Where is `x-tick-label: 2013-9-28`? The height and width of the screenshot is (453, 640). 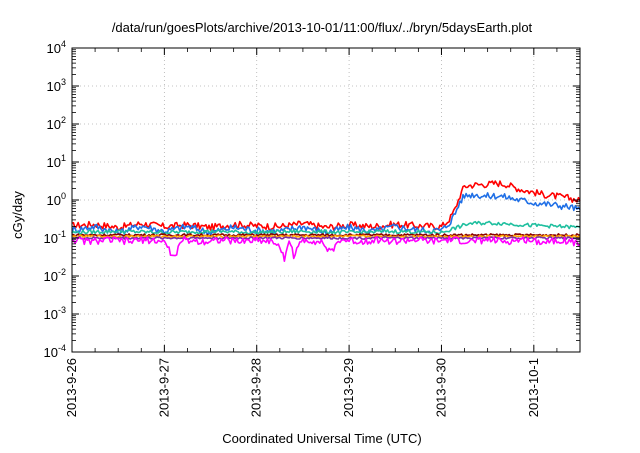
x-tick-label: 2013-9-28 is located at coordinates (256, 387).